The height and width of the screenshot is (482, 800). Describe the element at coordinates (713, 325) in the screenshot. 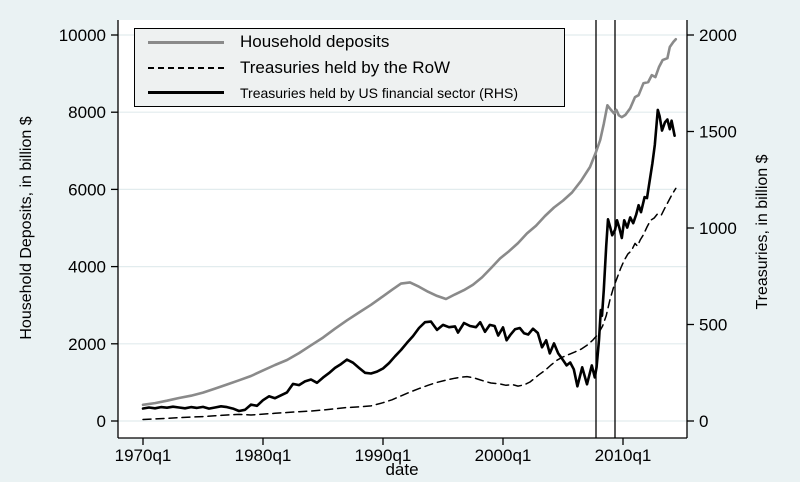

I see `tick-label: 500` at that location.